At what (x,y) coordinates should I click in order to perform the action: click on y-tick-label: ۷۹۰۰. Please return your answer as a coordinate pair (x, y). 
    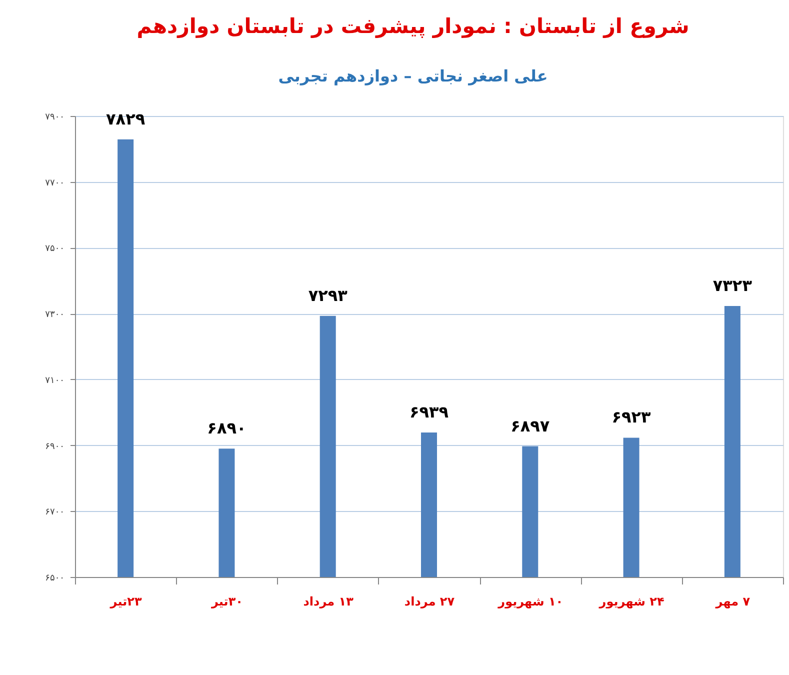
    Looking at the image, I should click on (54, 117).